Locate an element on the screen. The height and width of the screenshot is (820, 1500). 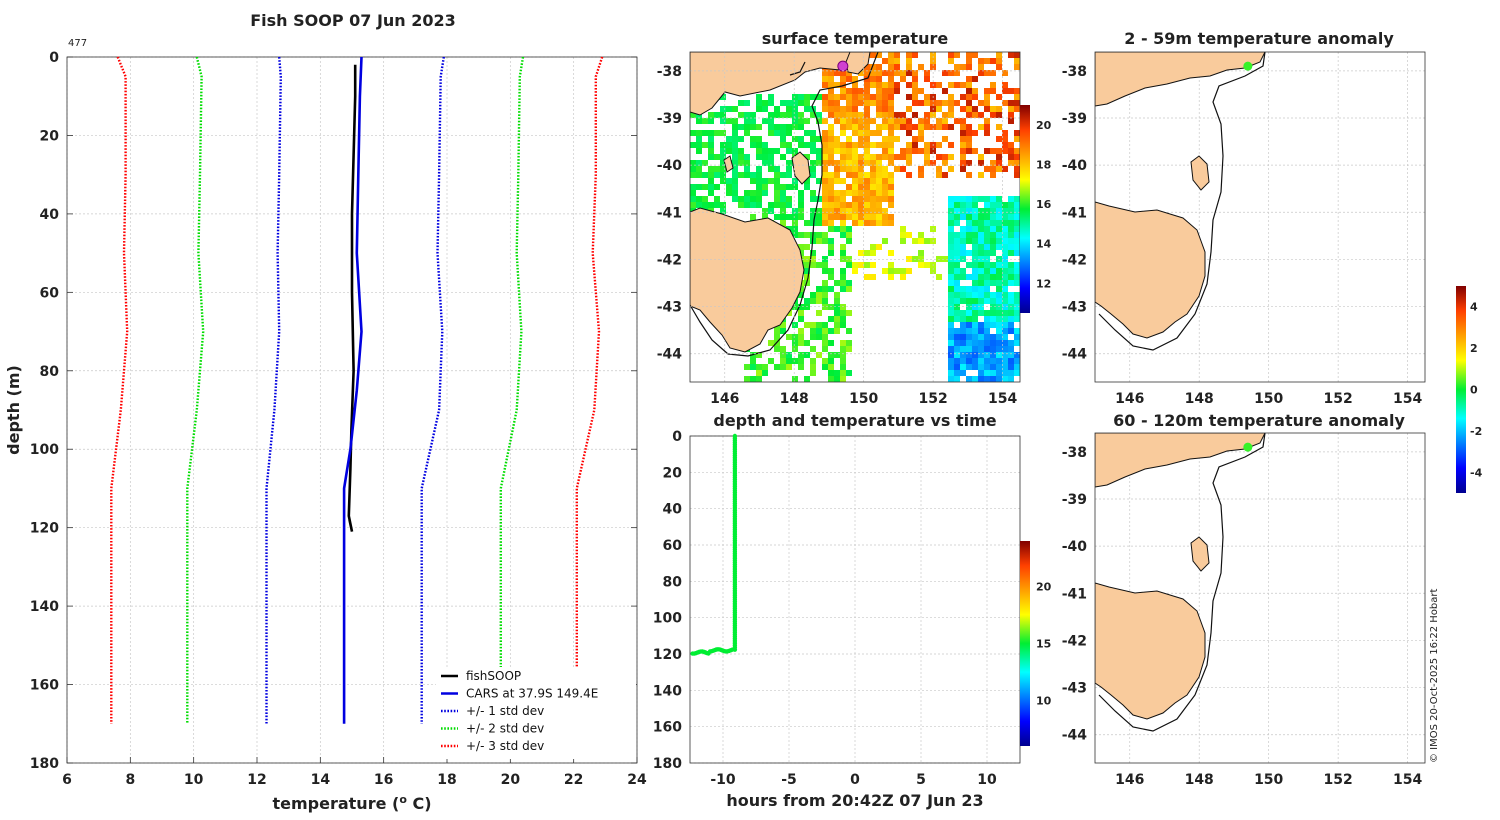
sst-title: surface temperature is located at coordinates (855, 38).